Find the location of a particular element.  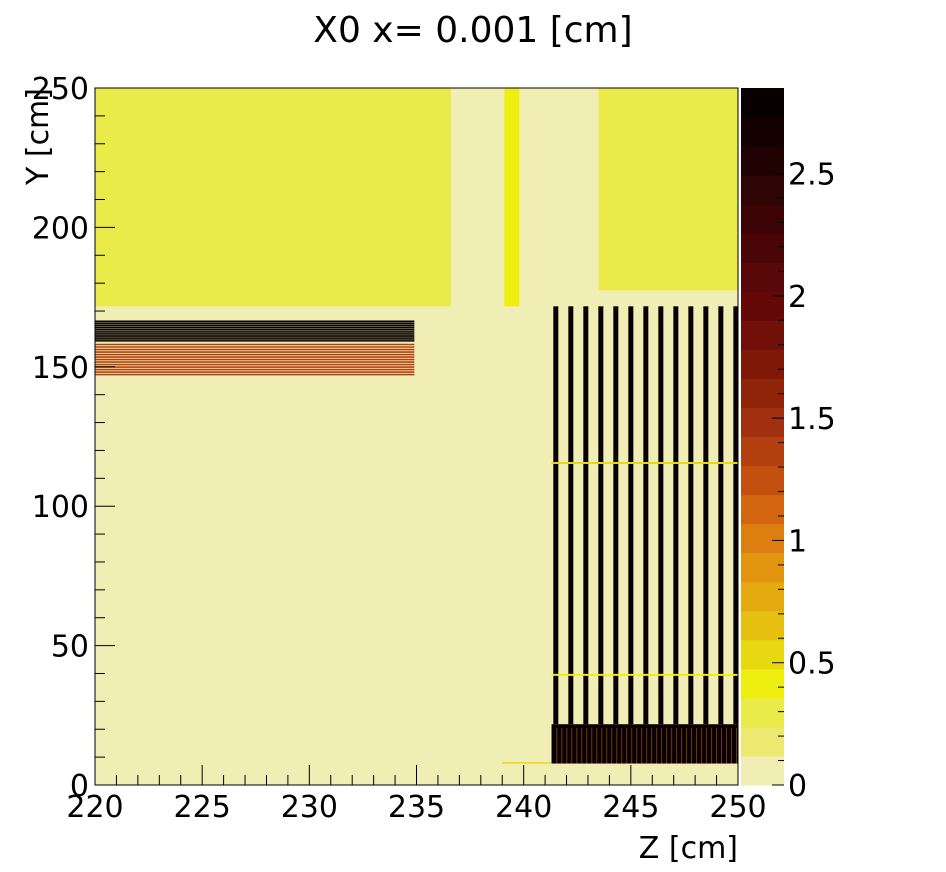

y-tick-label: 50 is located at coordinates (70, 647).